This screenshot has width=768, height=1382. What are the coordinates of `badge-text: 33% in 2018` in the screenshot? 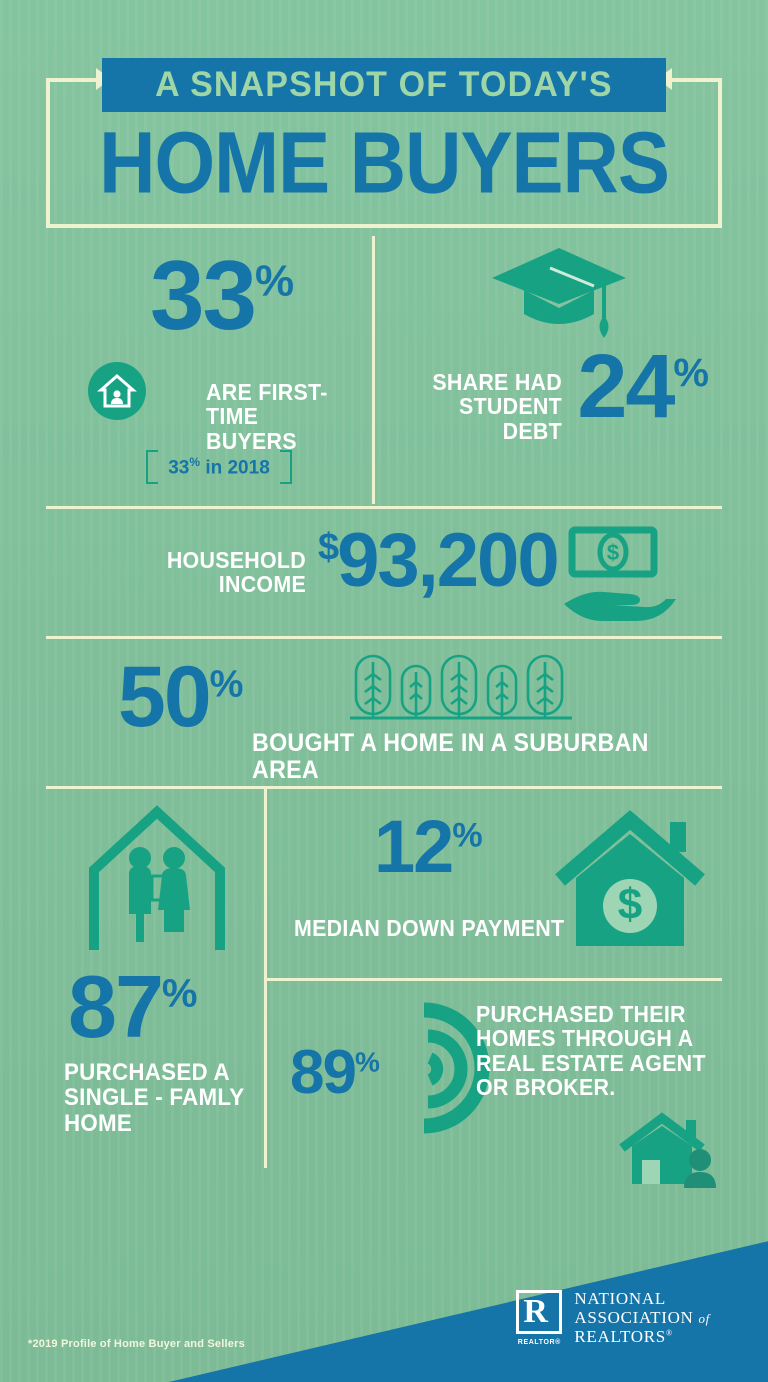 It's located at (219, 467).